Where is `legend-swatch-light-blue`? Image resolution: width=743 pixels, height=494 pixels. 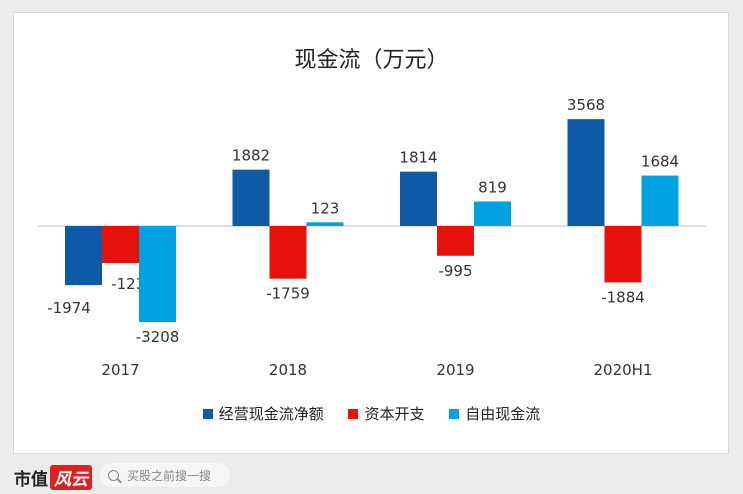 legend-swatch-light-blue is located at coordinates (454, 413).